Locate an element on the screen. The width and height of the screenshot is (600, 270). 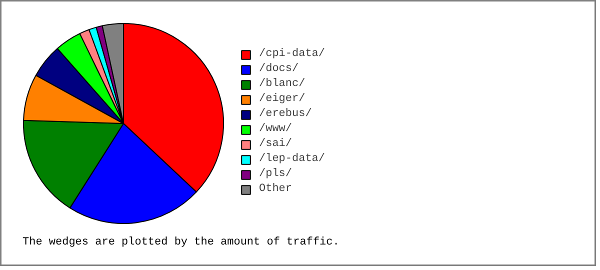
legend-label: /cpi-data/ is located at coordinates (292, 54).